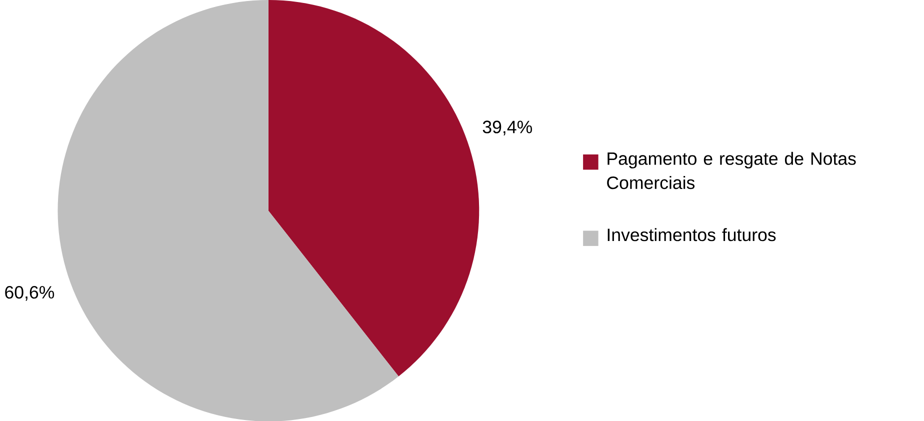 The width and height of the screenshot is (924, 421). I want to click on data-label: 39,4%, so click(507, 128).